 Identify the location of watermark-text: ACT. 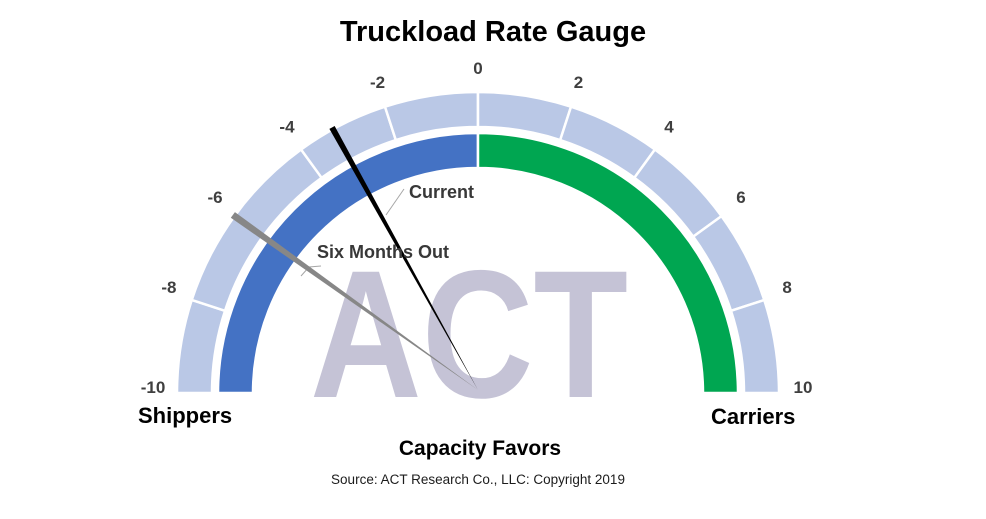
(469, 334).